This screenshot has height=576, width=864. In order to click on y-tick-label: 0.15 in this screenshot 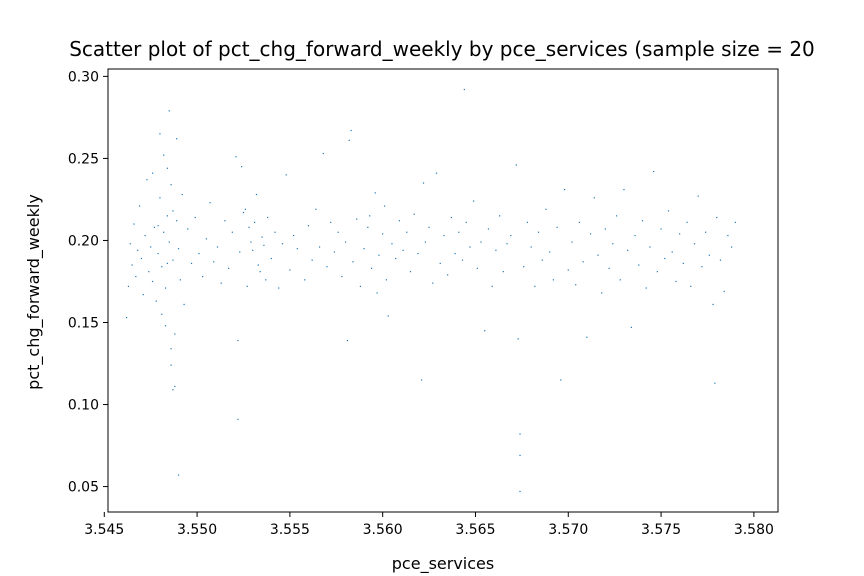, I will do `click(83, 323)`.